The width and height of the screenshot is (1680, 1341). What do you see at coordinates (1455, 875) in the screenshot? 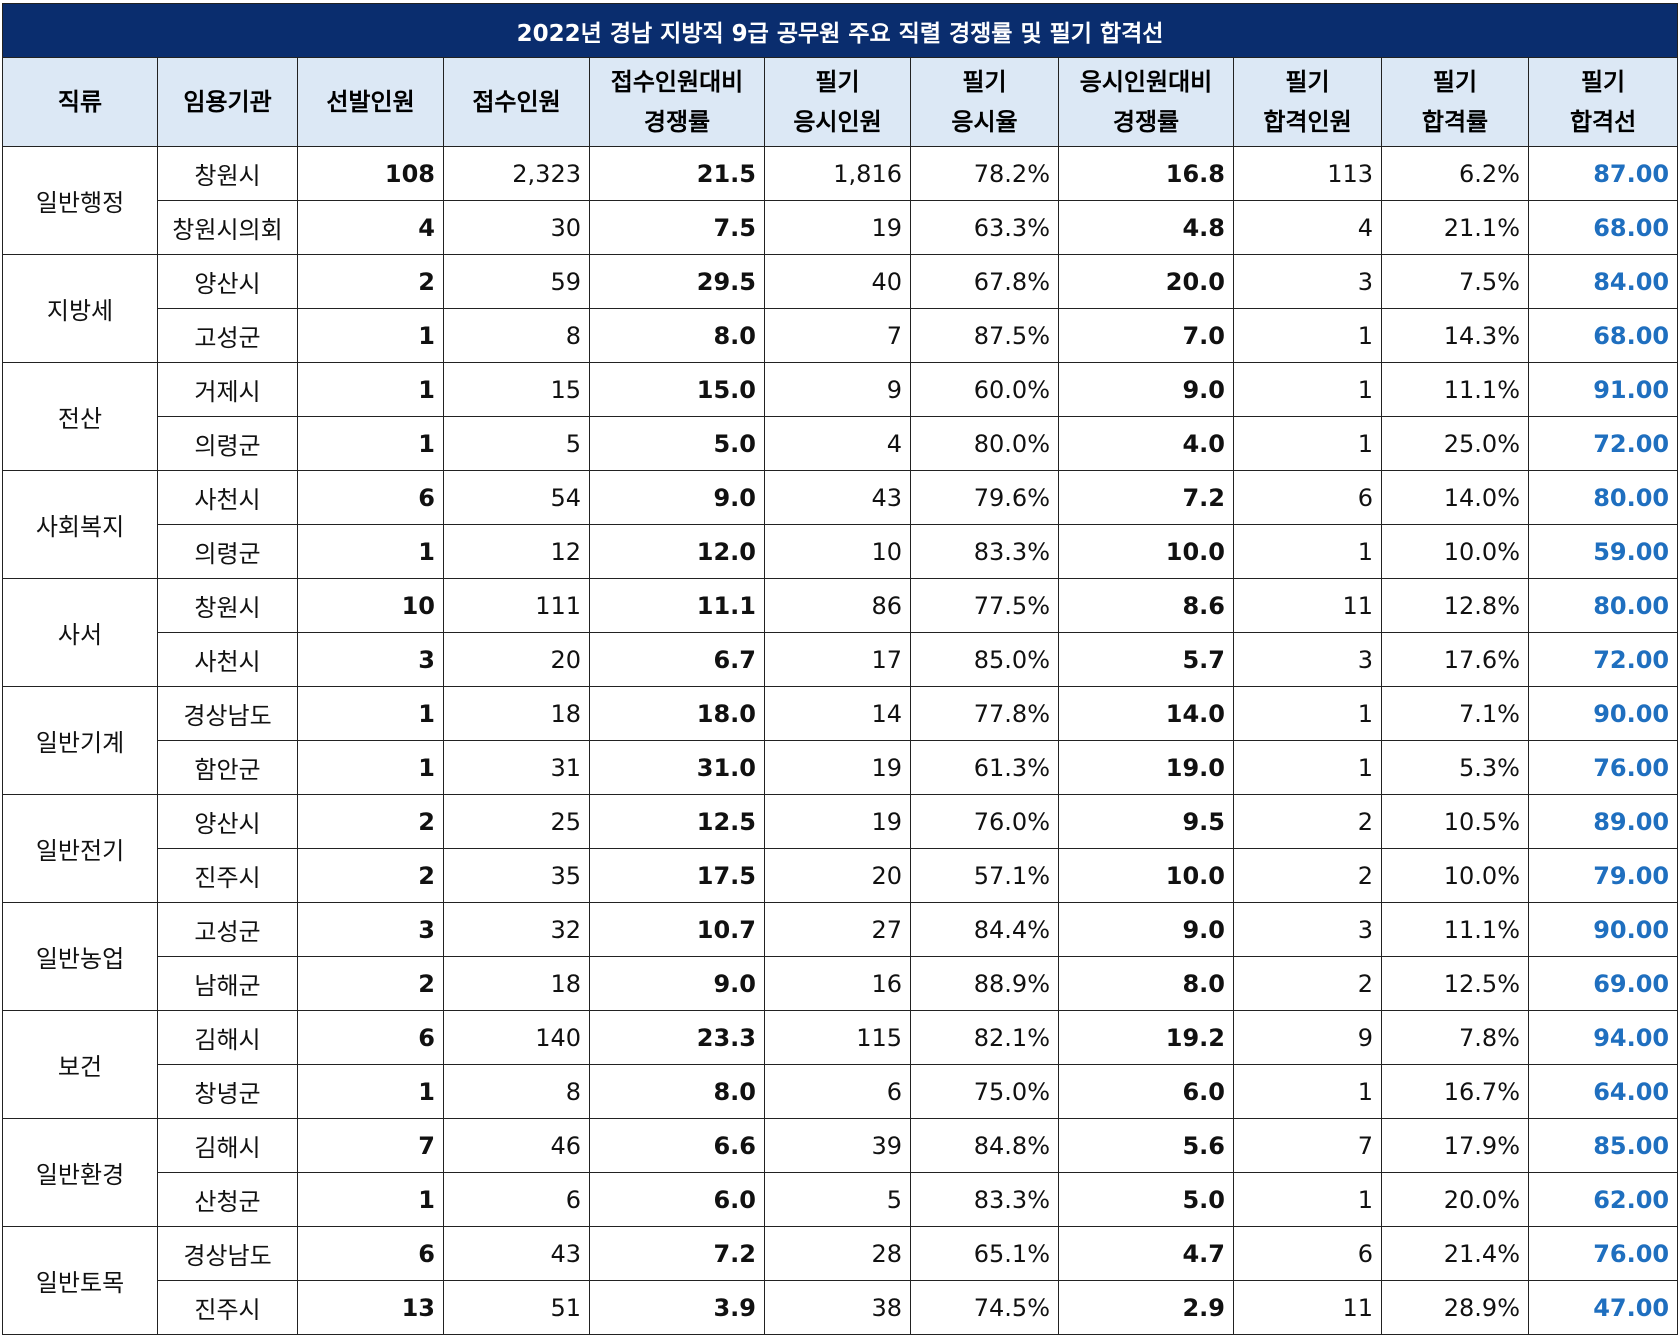
I see `cell-pass-rate: 10.0%` at bounding box center [1455, 875].